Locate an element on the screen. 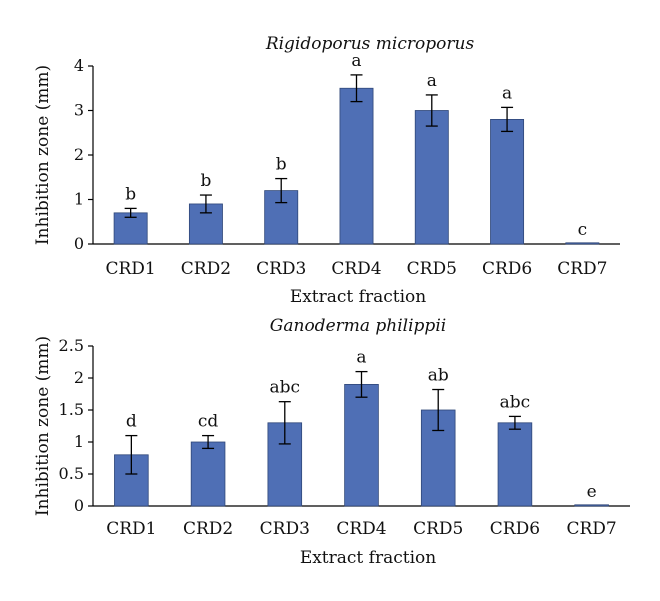 The image size is (660, 601). y-tick-label: 4 is located at coordinates (79, 65).